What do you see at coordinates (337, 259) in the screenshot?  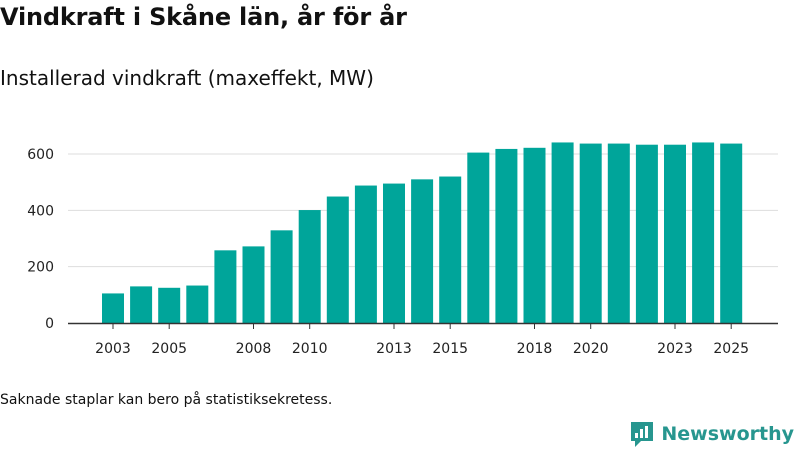 I see `bar-2011` at bounding box center [337, 259].